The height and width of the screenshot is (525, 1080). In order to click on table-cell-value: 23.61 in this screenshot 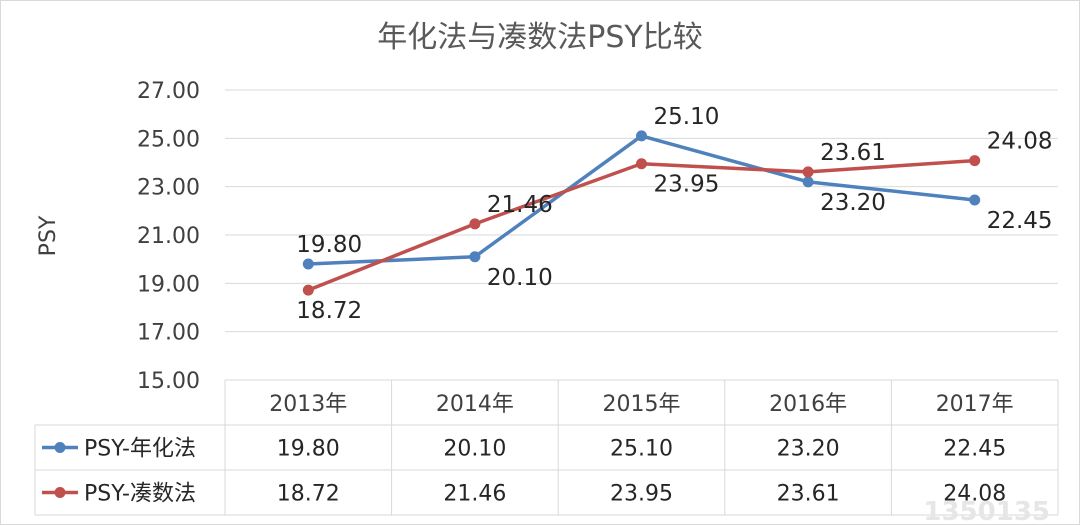, I will do `click(808, 494)`.